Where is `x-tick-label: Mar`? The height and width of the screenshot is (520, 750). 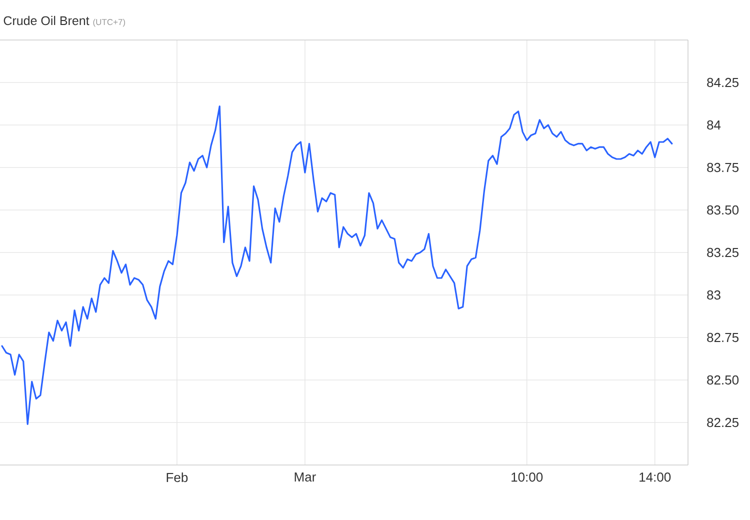 x-tick-label: Mar is located at coordinates (305, 477).